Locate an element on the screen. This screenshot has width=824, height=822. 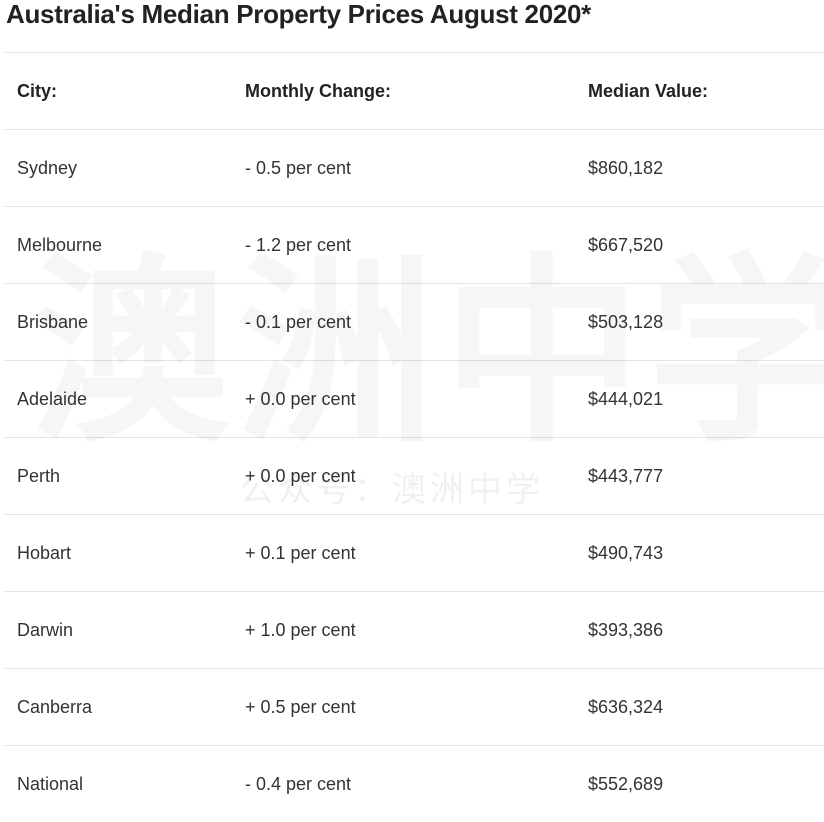
table-cell: - 0.4 per cent is located at coordinates (404, 784).